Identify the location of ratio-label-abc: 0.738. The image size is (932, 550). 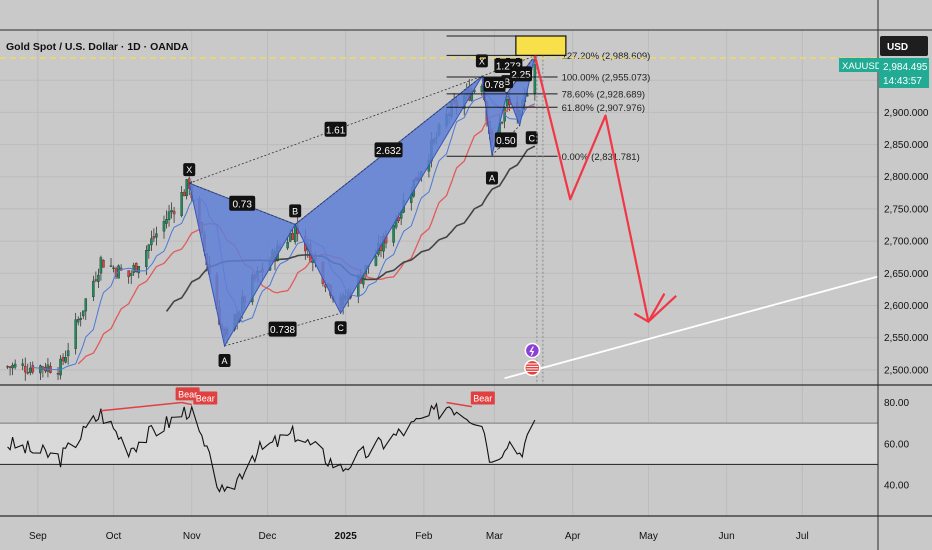
(282, 330).